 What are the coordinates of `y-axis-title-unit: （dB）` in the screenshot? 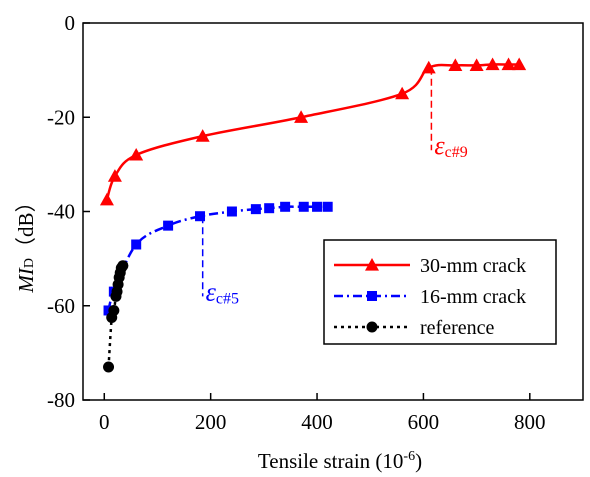 It's located at (26, 224).